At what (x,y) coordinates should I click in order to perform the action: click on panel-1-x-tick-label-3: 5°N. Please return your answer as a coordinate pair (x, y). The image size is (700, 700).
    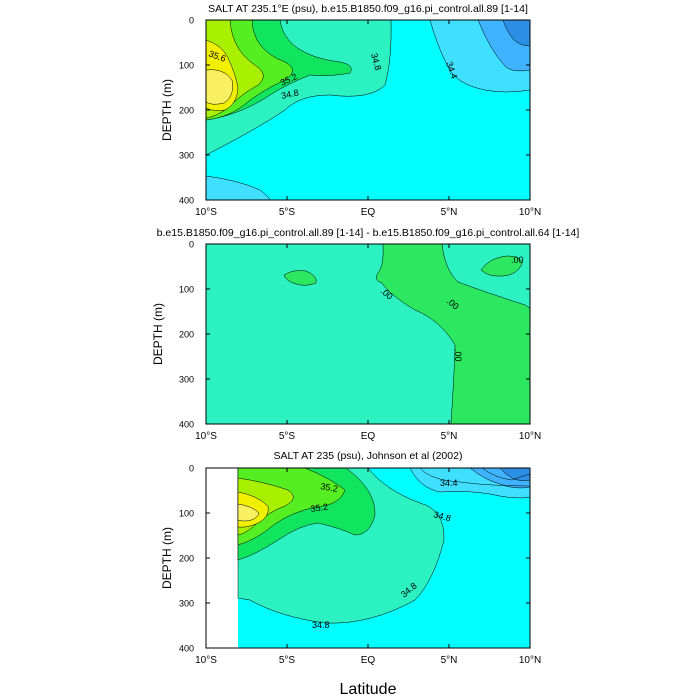
    Looking at the image, I should click on (449, 212).